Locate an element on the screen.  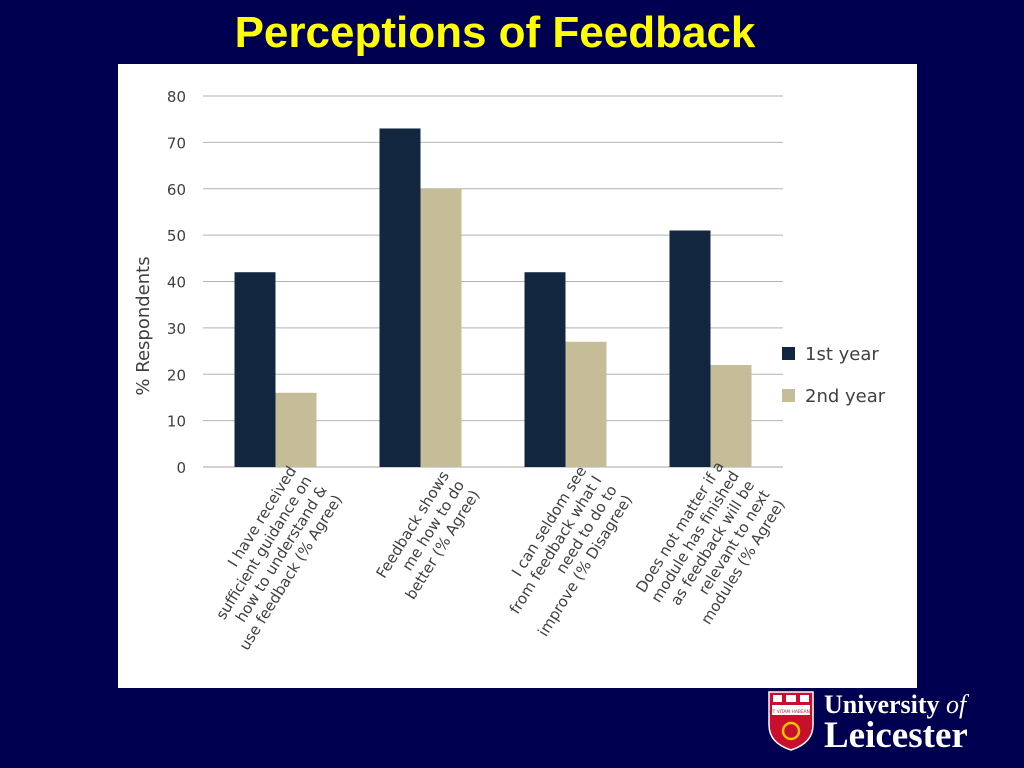
y-tick-label: 20 is located at coordinates (176, 375).